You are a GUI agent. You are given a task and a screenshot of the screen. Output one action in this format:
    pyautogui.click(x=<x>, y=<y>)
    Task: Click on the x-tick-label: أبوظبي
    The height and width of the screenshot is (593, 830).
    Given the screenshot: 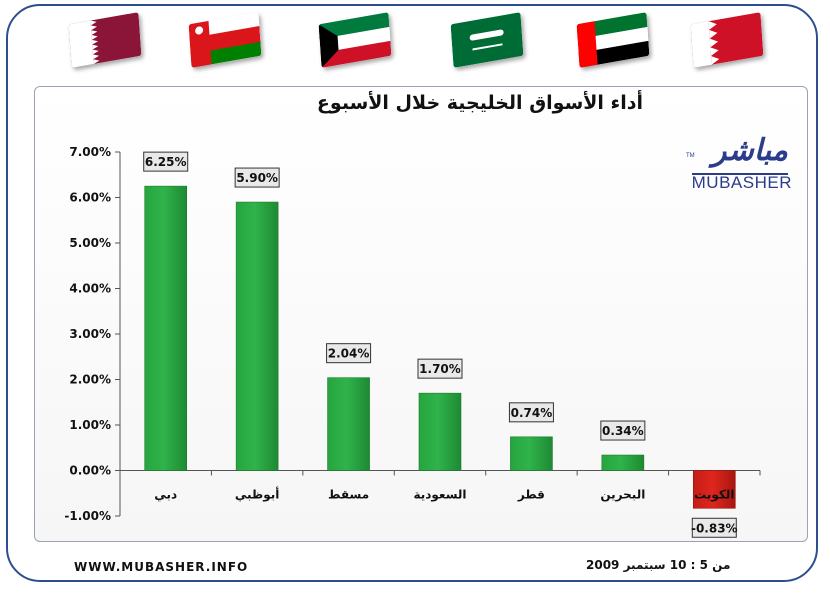 What is the action you would take?
    pyautogui.click(x=257, y=495)
    